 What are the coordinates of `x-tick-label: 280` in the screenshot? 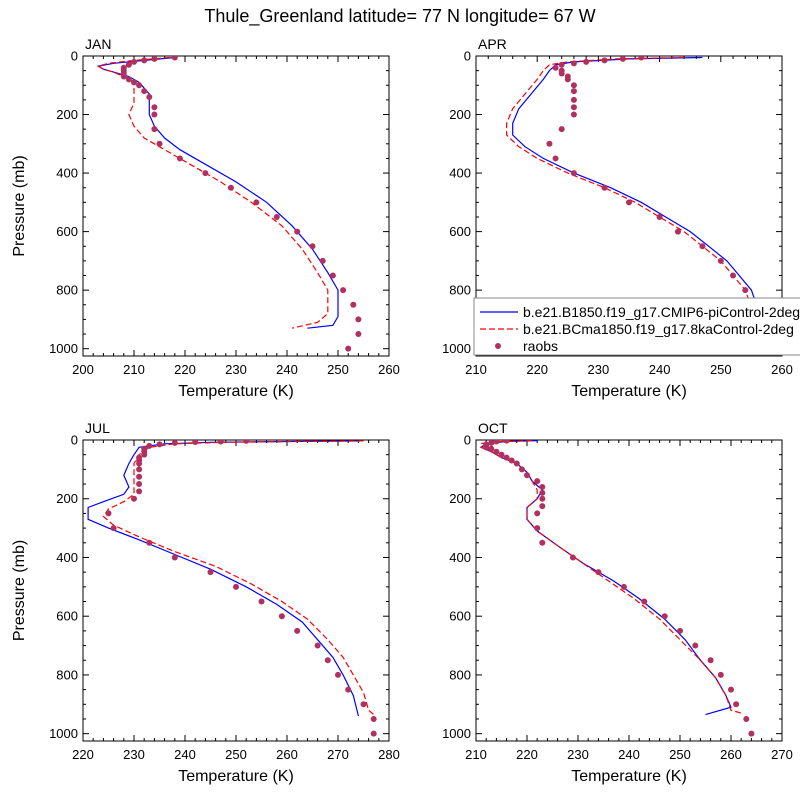 It's located at (389, 754).